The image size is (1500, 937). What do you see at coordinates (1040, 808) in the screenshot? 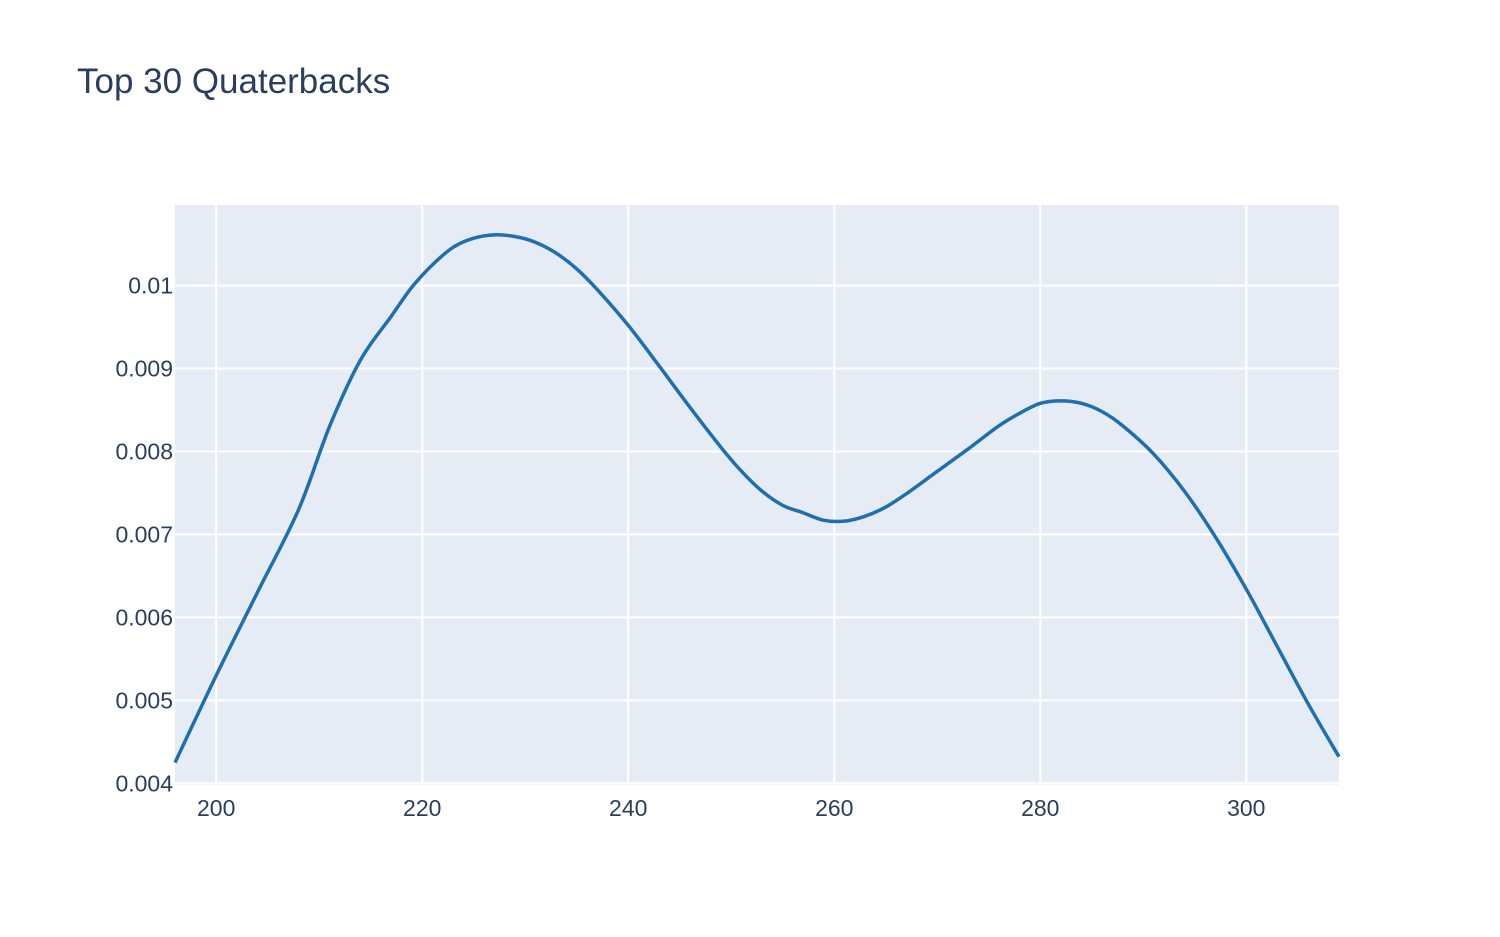
I see `x-tick-label: 280` at bounding box center [1040, 808].